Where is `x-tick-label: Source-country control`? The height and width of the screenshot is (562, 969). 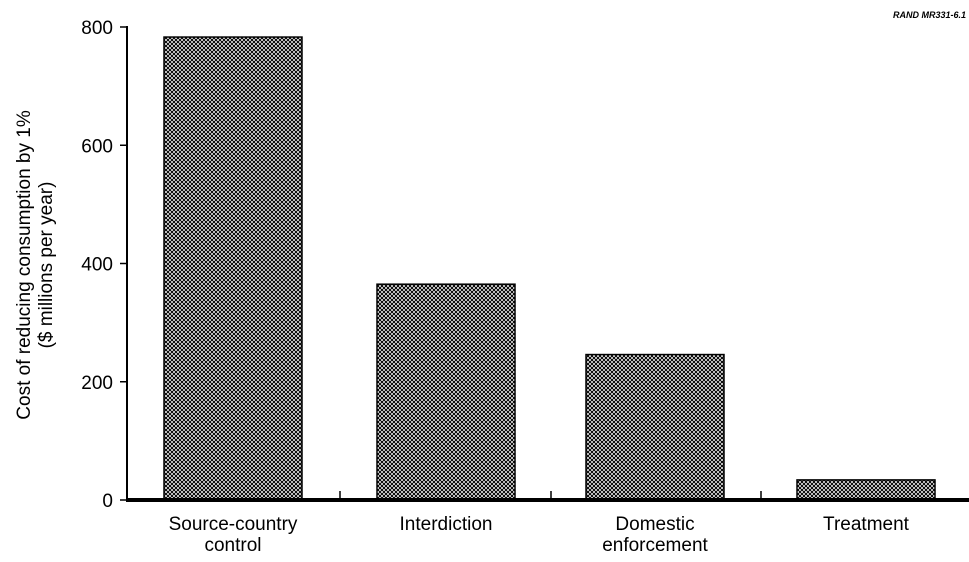 x-tick-label: Source-country control is located at coordinates (233, 535).